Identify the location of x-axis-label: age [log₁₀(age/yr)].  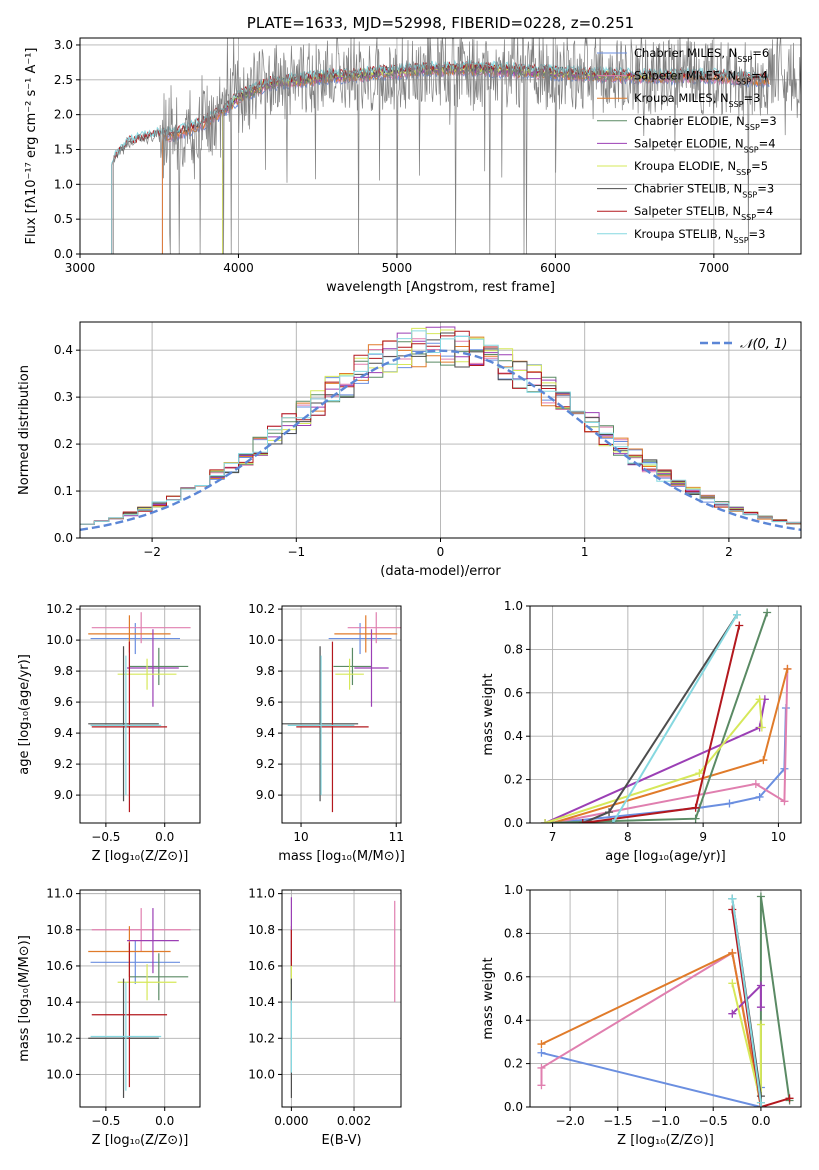
(665, 856).